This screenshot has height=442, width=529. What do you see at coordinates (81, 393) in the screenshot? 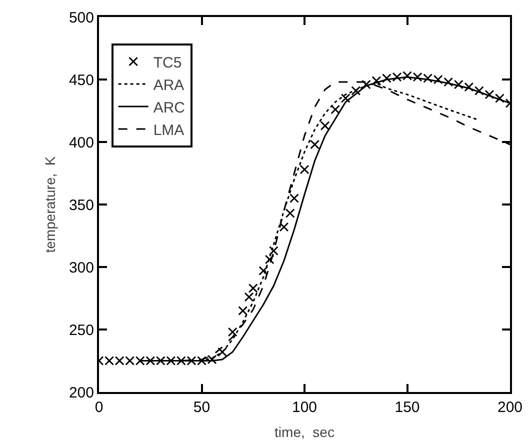
I see `y-tick-label: 200` at bounding box center [81, 393].